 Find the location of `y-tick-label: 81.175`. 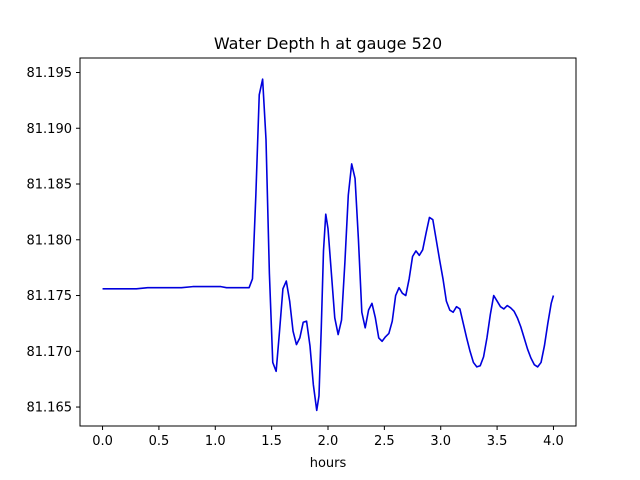

y-tick-label: 81.175 is located at coordinates (50, 296).